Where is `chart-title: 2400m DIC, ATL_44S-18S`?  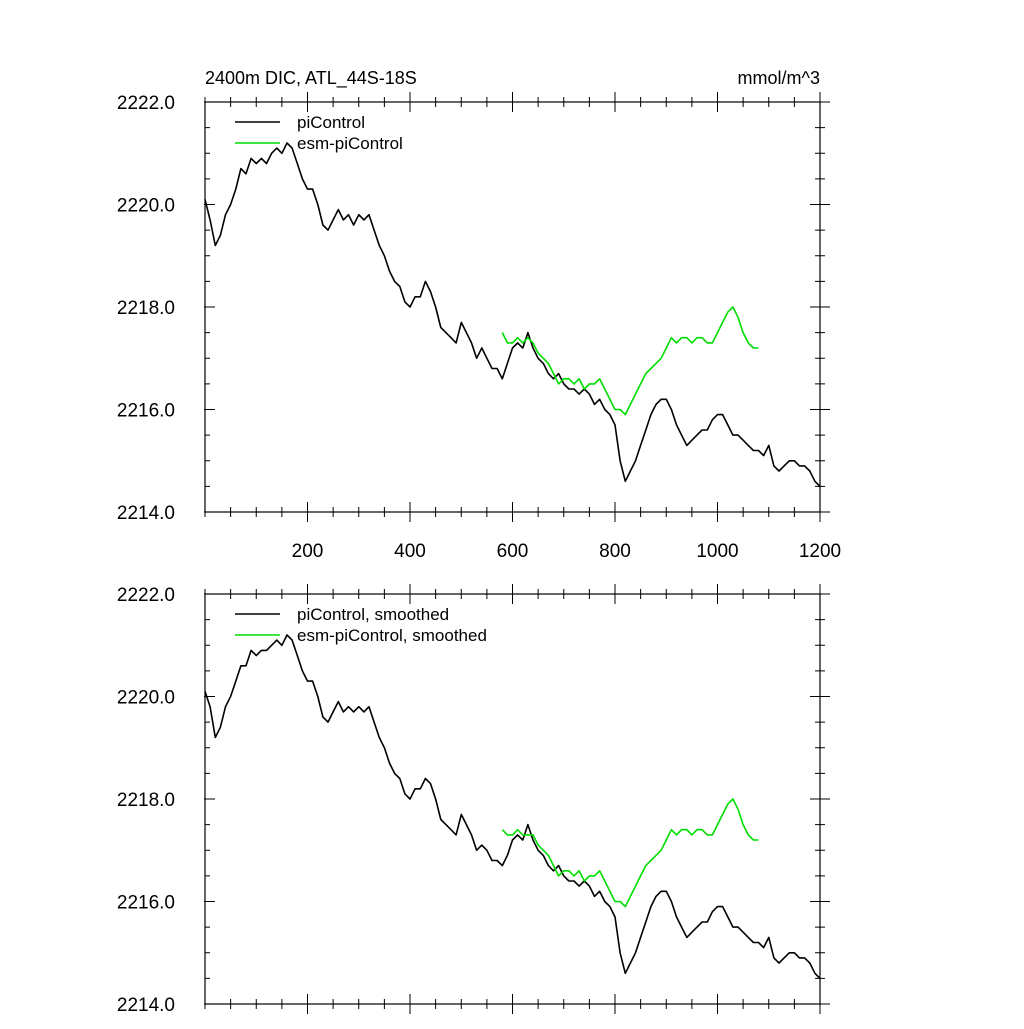
chart-title: 2400m DIC, ATL_44S-18S is located at coordinates (311, 78).